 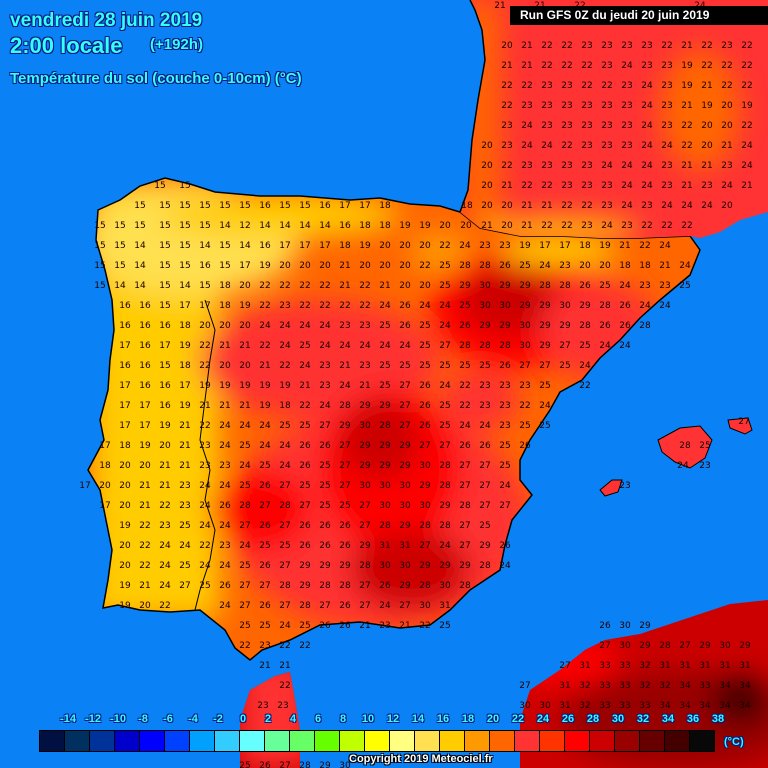 What do you see at coordinates (643, 719) in the screenshot?
I see `legend-tick-label: 32` at bounding box center [643, 719].